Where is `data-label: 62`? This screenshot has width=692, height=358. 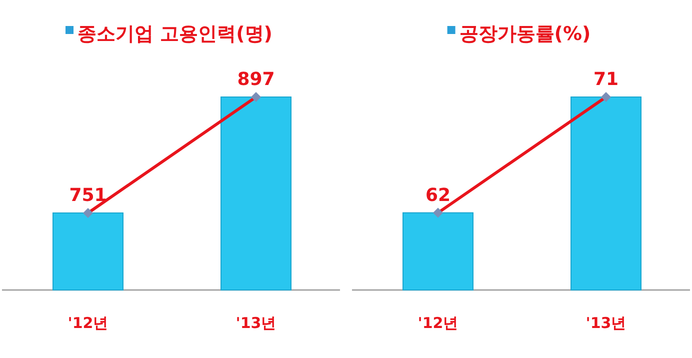
data-label: 62 is located at coordinates (438, 195).